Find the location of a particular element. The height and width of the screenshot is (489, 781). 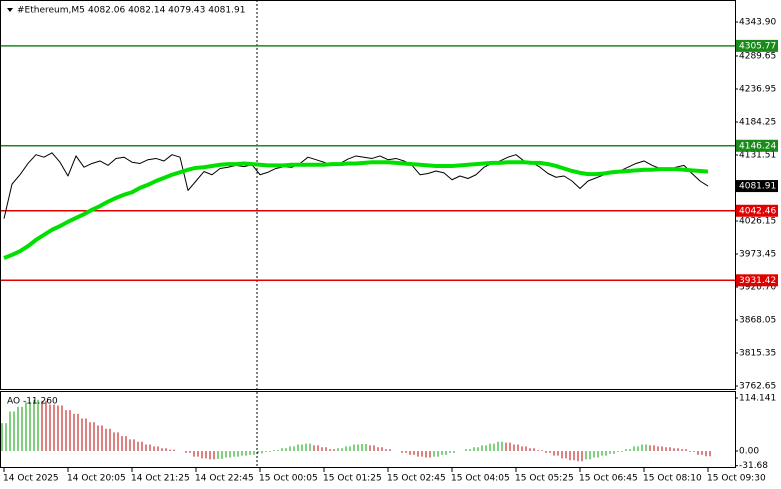

y-tick-label: 0.00 is located at coordinates (749, 452).